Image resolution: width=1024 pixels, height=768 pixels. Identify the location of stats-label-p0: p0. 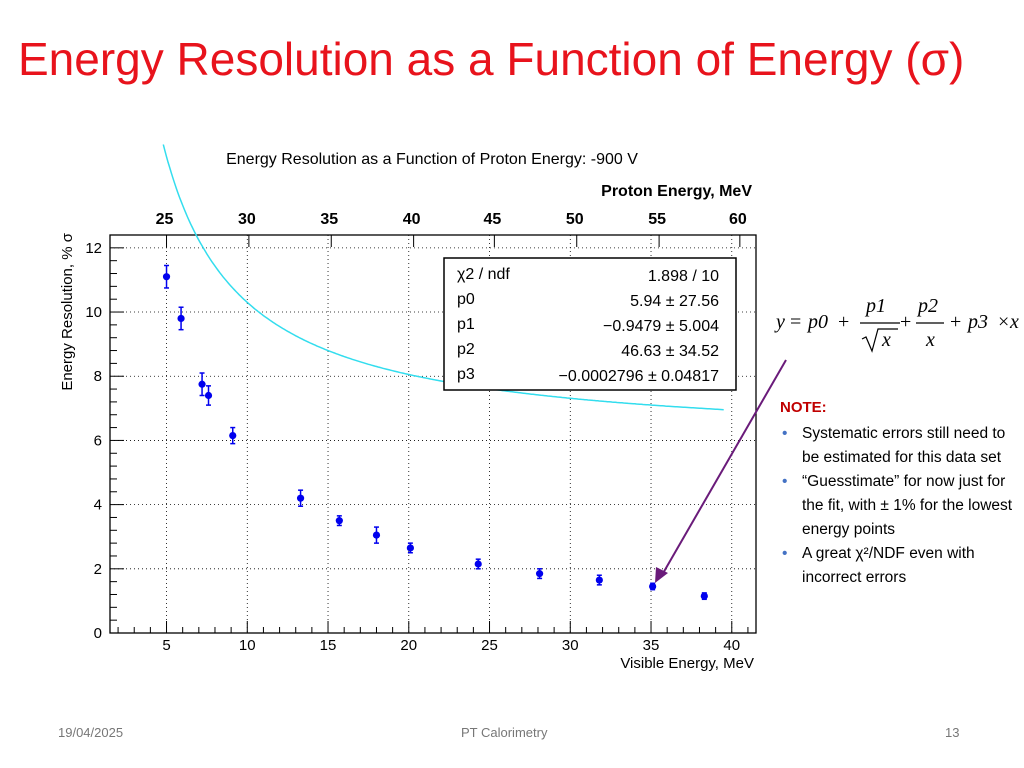
(466, 299).